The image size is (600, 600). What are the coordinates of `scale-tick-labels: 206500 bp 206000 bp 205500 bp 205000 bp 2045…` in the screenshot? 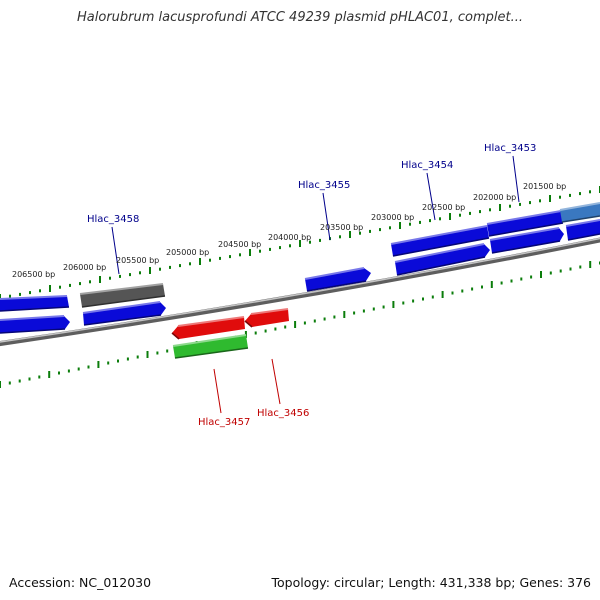 It's located at (289, 230).